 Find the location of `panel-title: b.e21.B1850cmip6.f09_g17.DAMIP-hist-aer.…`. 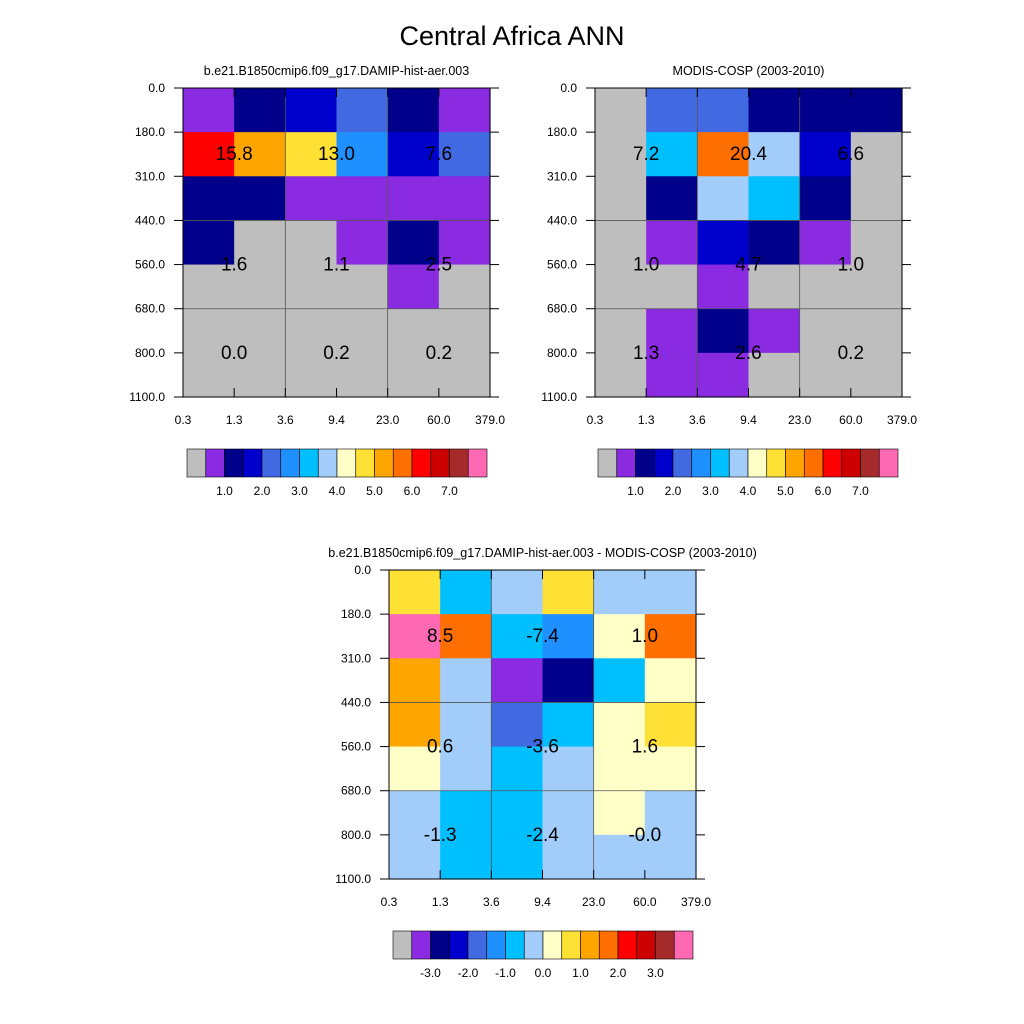

panel-title: b.e21.B1850cmip6.f09_g17.DAMIP-hist-aer.… is located at coordinates (542, 553).